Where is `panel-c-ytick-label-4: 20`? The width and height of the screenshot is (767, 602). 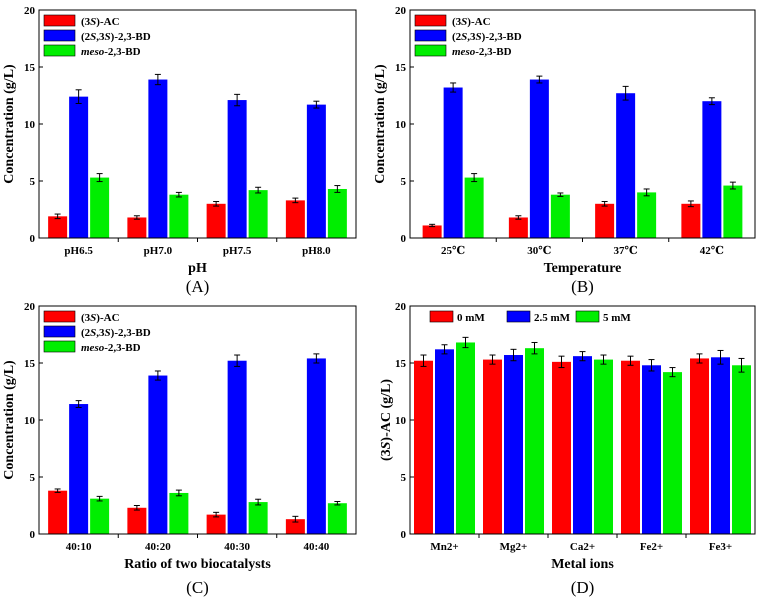
panel-c-ytick-label-4: 20 is located at coordinates (30, 307).